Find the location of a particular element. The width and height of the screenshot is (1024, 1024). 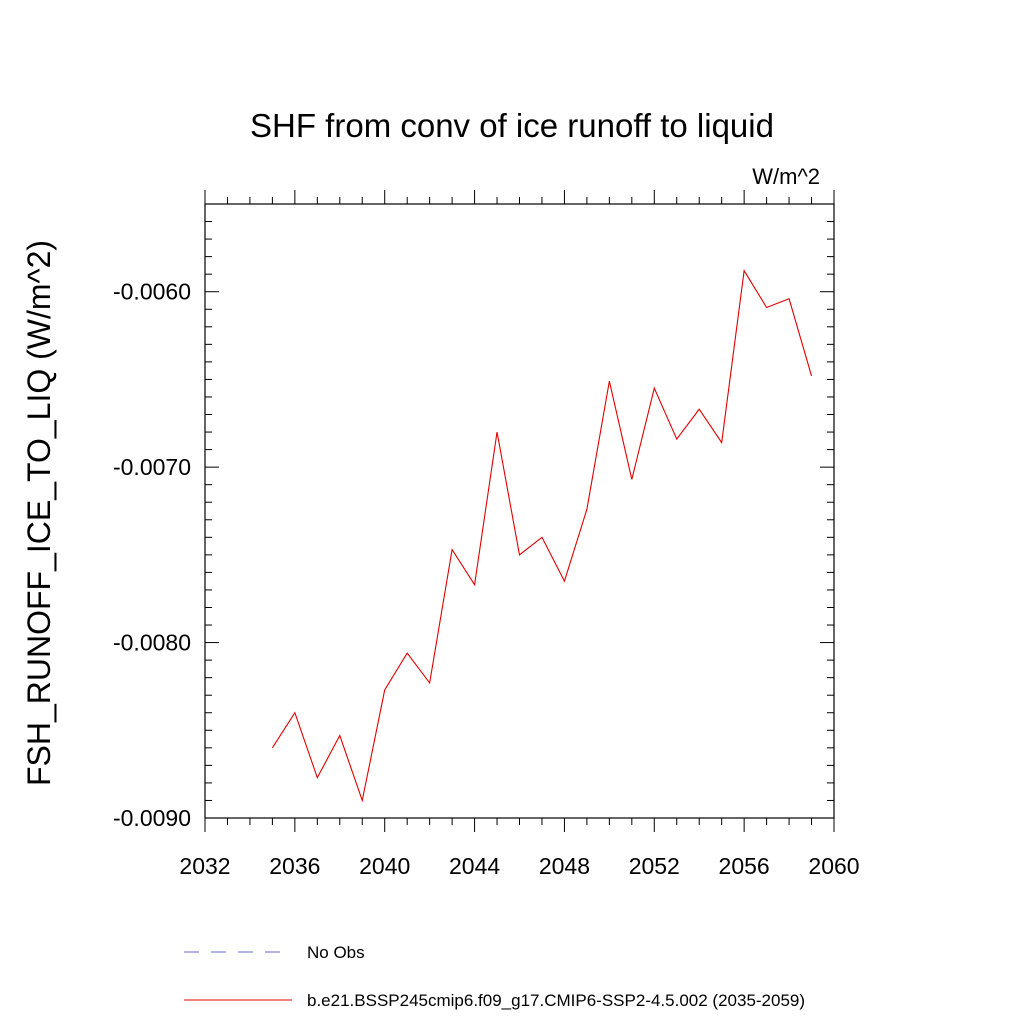

x-tick-label: 2044 is located at coordinates (474, 866).